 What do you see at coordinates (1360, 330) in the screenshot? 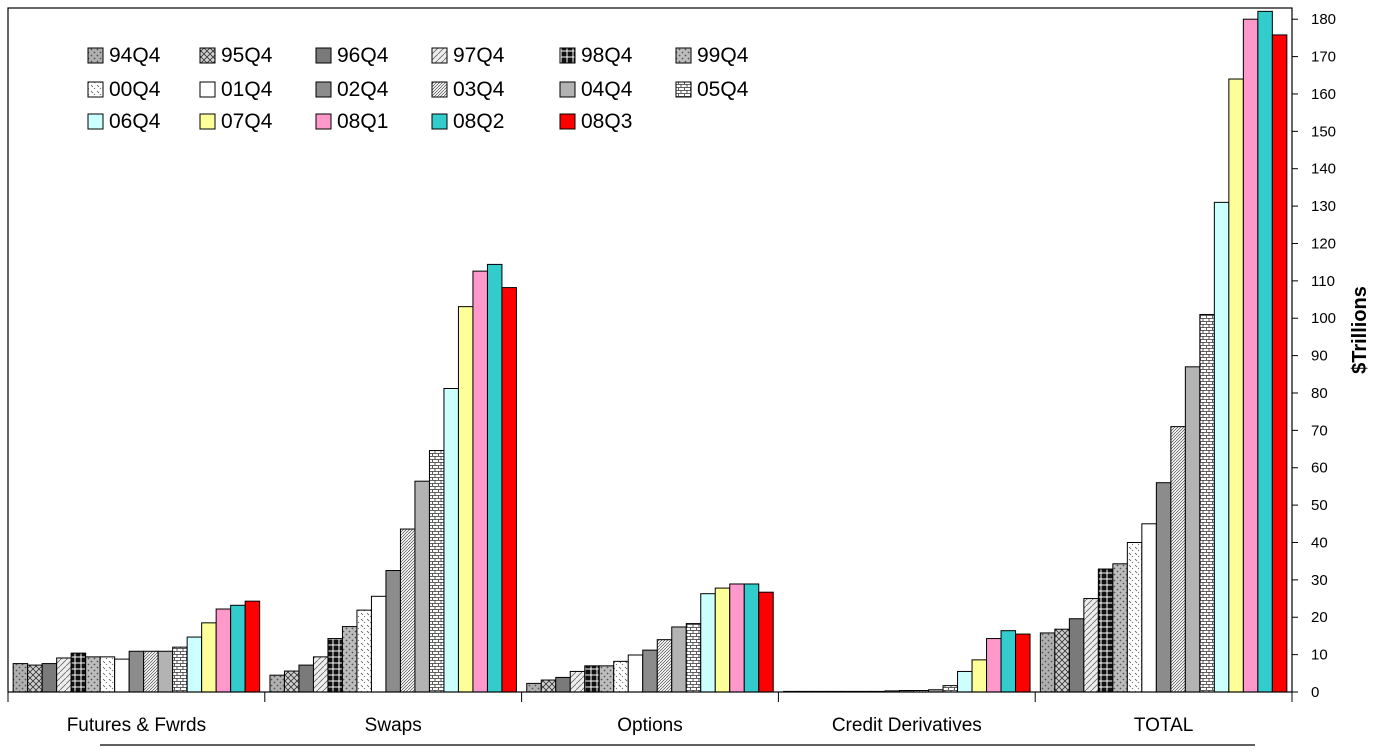
I see `y-axis-label: $Trillions` at bounding box center [1360, 330].